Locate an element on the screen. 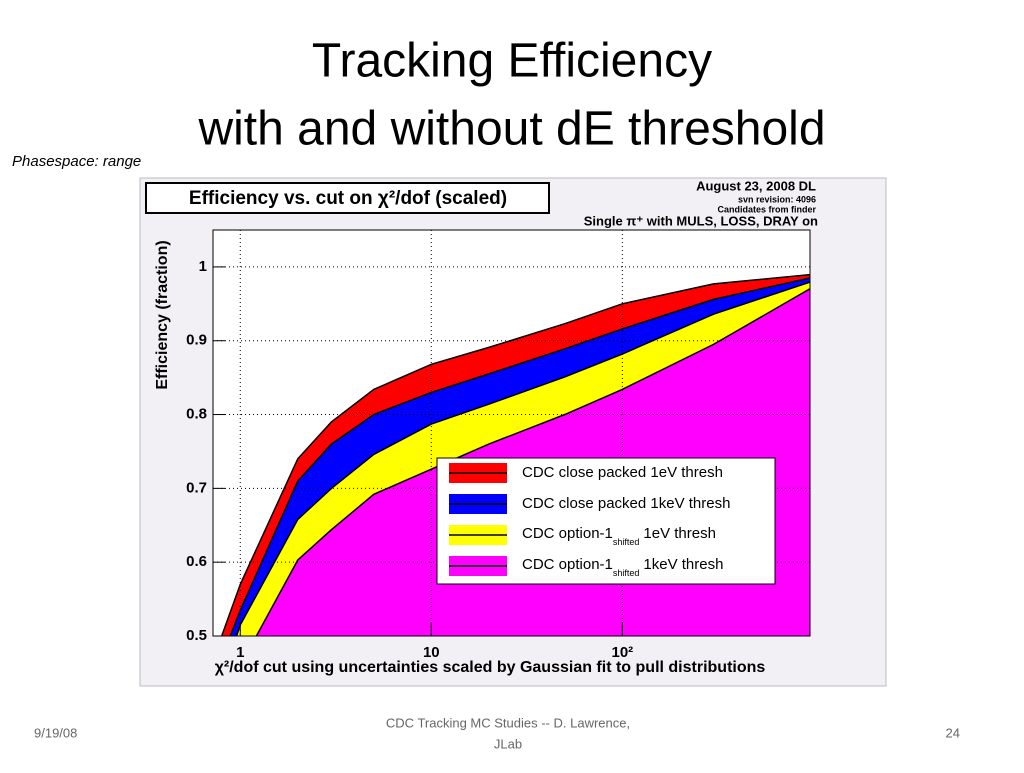 The image size is (1024, 773). slide-title: Tracking Efficiency is located at coordinates (512, 61).